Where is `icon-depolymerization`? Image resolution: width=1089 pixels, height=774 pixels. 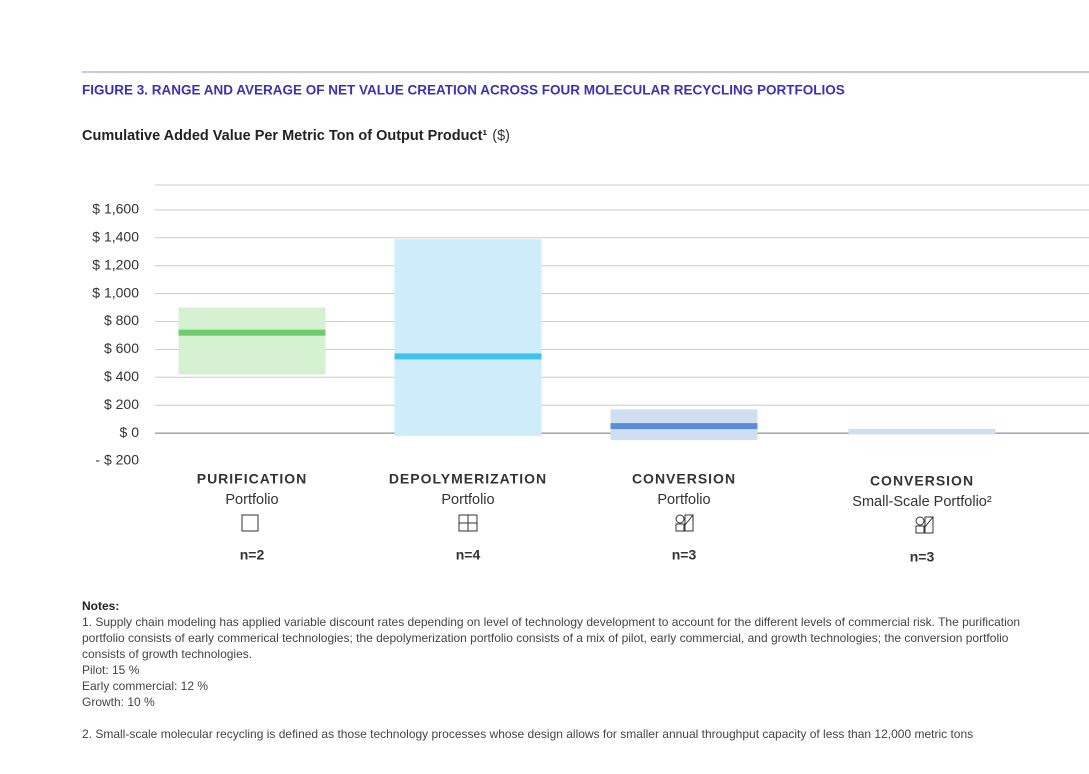
icon-depolymerization is located at coordinates (468, 523).